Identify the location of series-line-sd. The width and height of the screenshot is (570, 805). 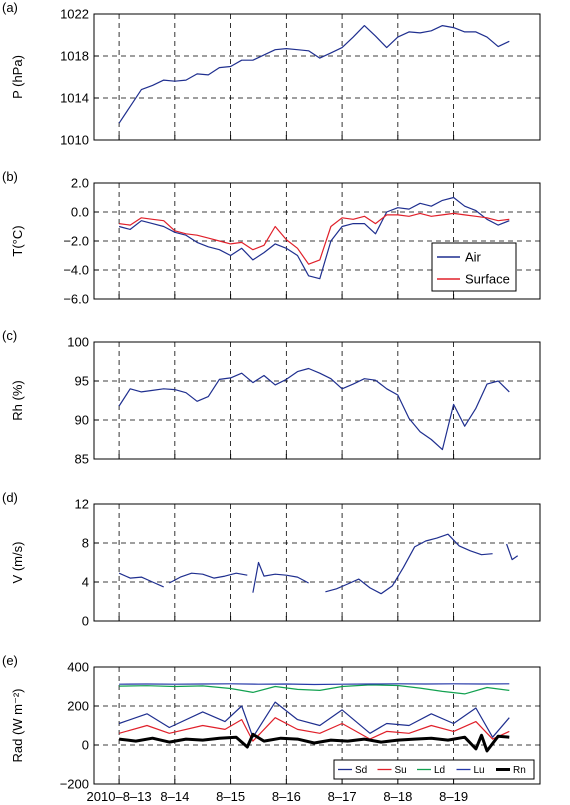
(314, 719).